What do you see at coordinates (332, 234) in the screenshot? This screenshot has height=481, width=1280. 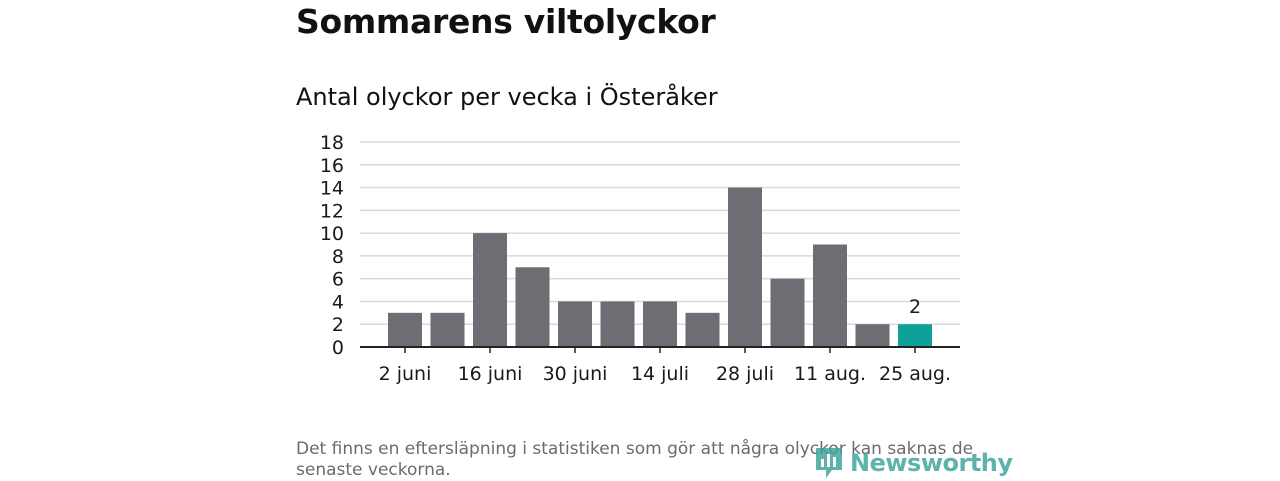 I see `y-tick-label: 10` at bounding box center [332, 234].